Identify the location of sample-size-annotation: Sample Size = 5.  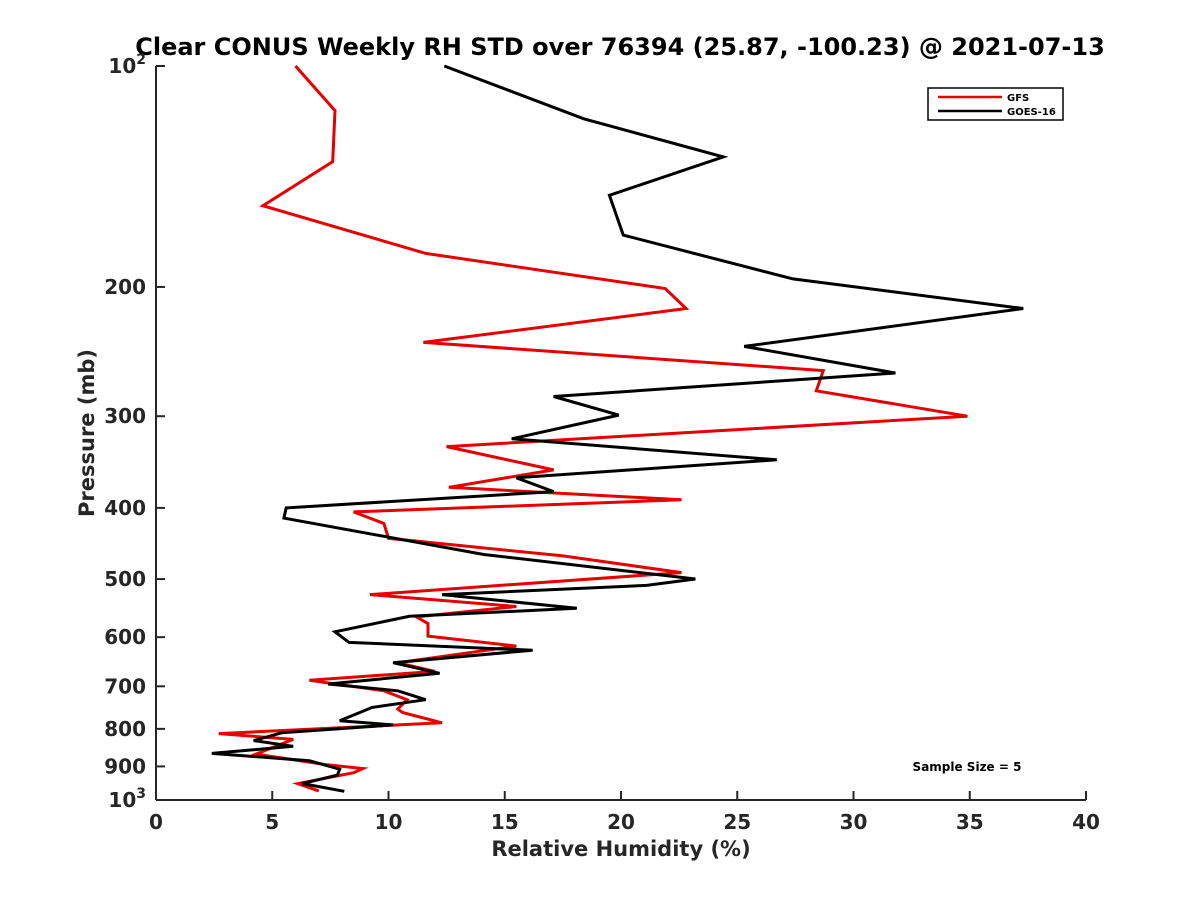
(967, 767).